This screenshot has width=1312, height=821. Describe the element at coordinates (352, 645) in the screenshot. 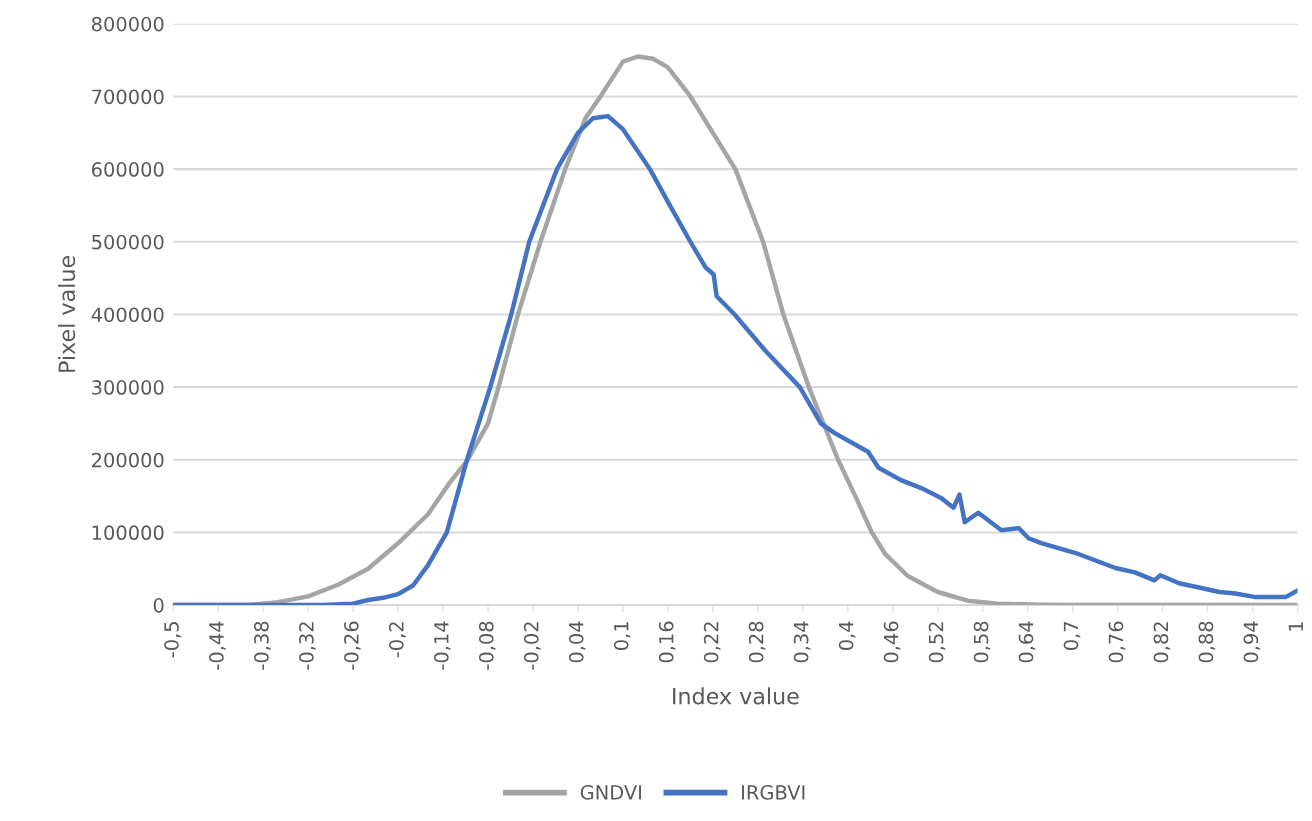

I see `x-tick-label: -0,26` at that location.